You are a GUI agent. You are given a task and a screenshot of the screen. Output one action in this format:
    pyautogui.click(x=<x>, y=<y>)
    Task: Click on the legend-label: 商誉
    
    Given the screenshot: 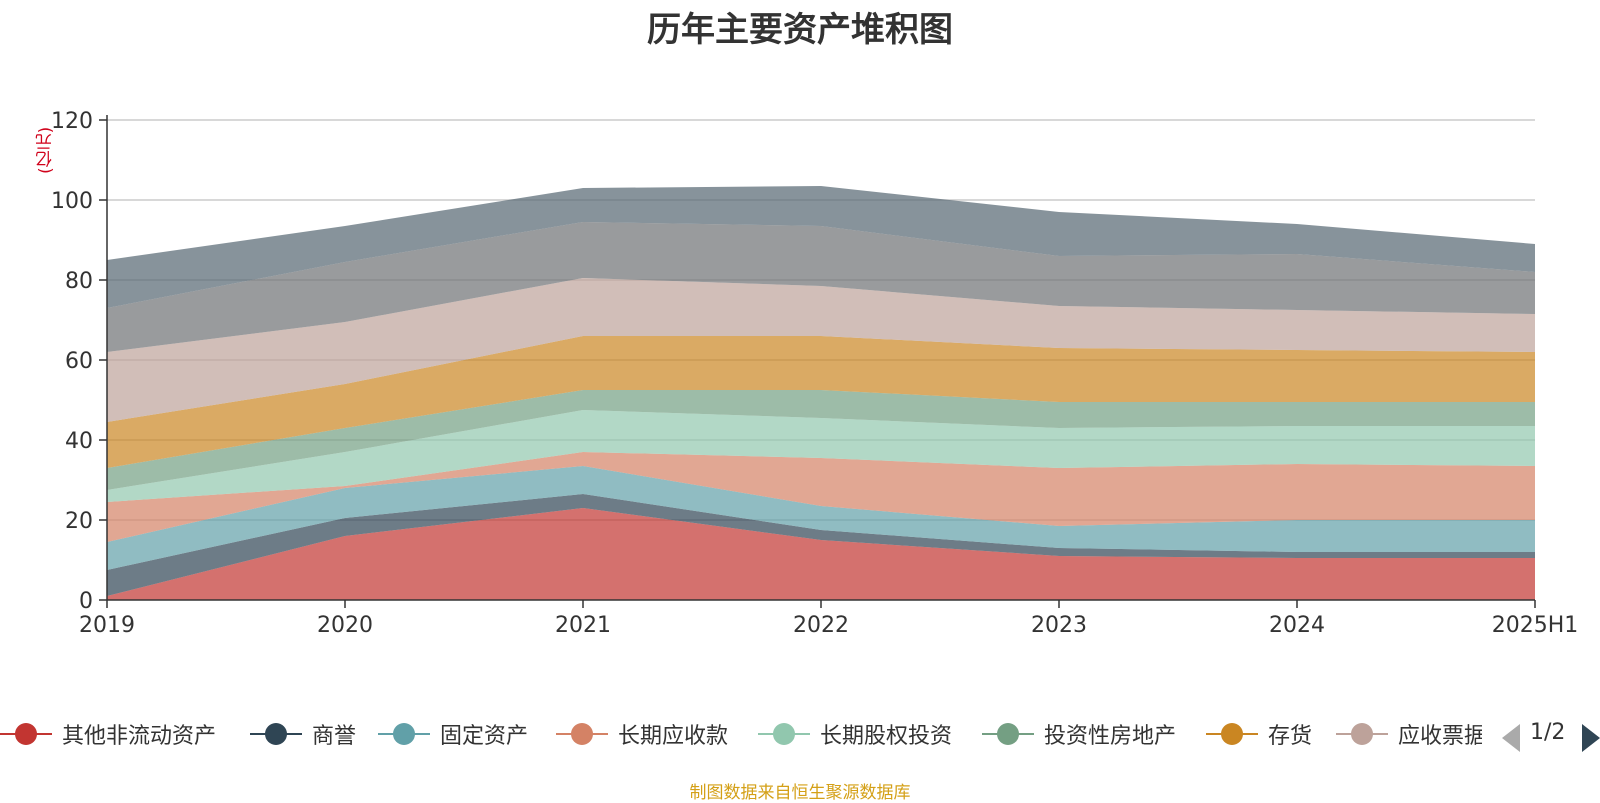 What is the action you would take?
    pyautogui.click(x=334, y=736)
    